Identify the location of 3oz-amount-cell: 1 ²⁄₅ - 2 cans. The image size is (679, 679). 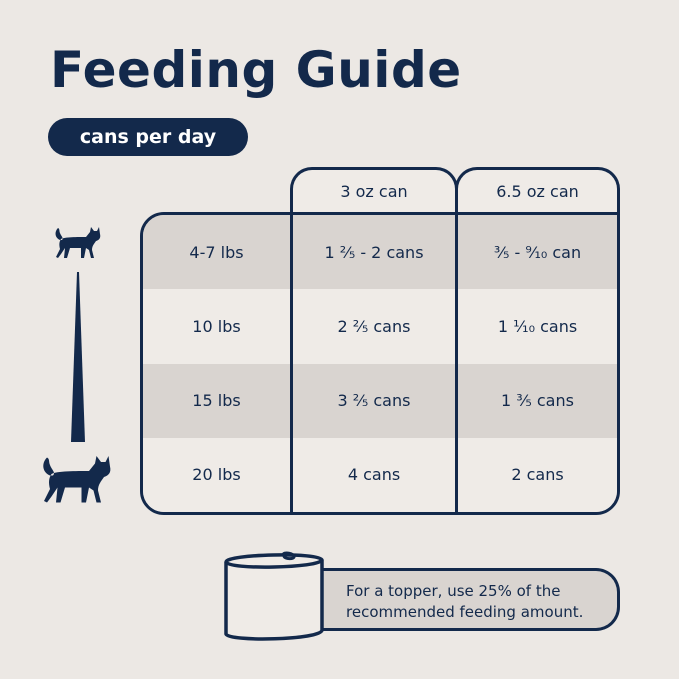
(372, 252).